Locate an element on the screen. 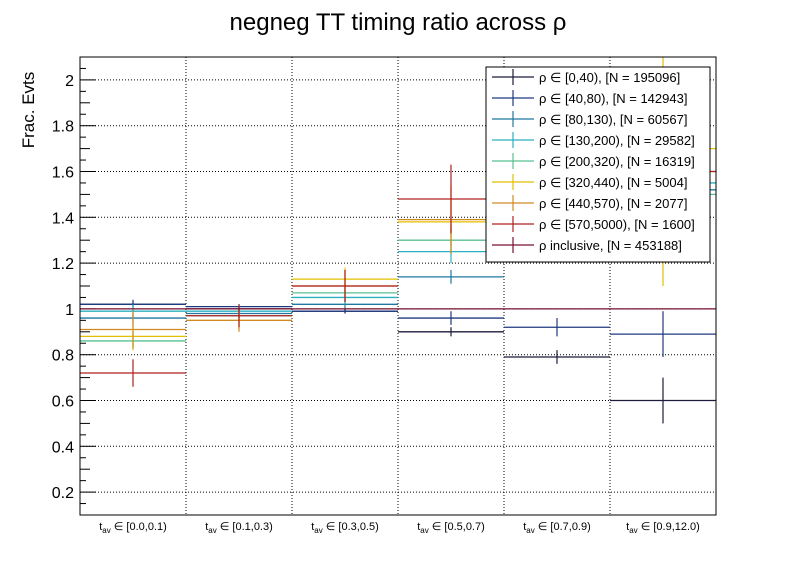 This screenshot has height=572, width=796. chart-title: negneg TT timing ratio across ρ is located at coordinates (398, 22).